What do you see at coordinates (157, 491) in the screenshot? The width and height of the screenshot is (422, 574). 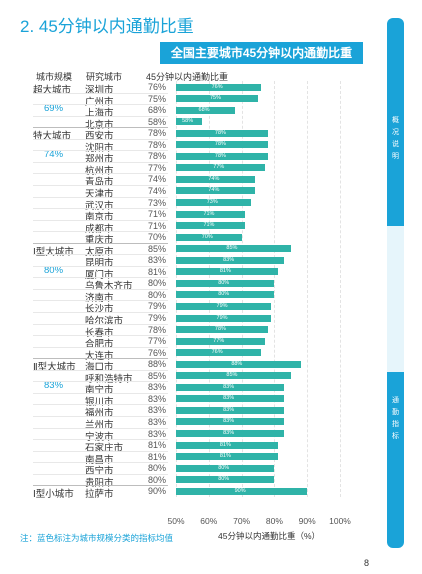 I see `city-percent: 90%` at bounding box center [157, 491].